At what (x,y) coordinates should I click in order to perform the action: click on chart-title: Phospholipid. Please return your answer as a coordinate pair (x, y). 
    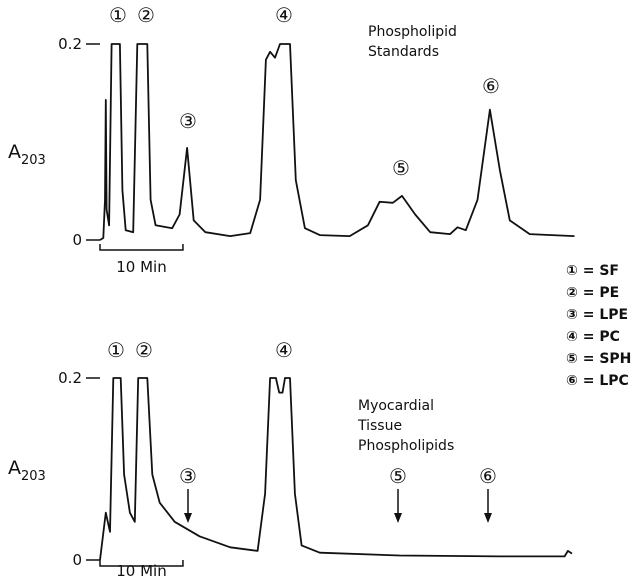
    Looking at the image, I should click on (412, 32).